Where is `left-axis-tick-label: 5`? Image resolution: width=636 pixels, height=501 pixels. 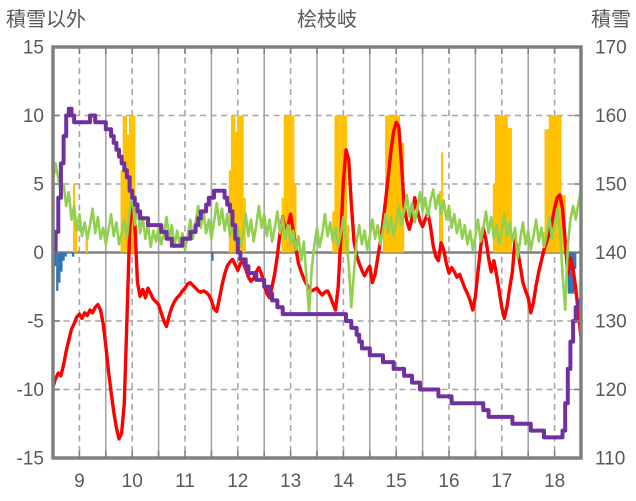
left-axis-tick-label: 5 is located at coordinates (38, 185).